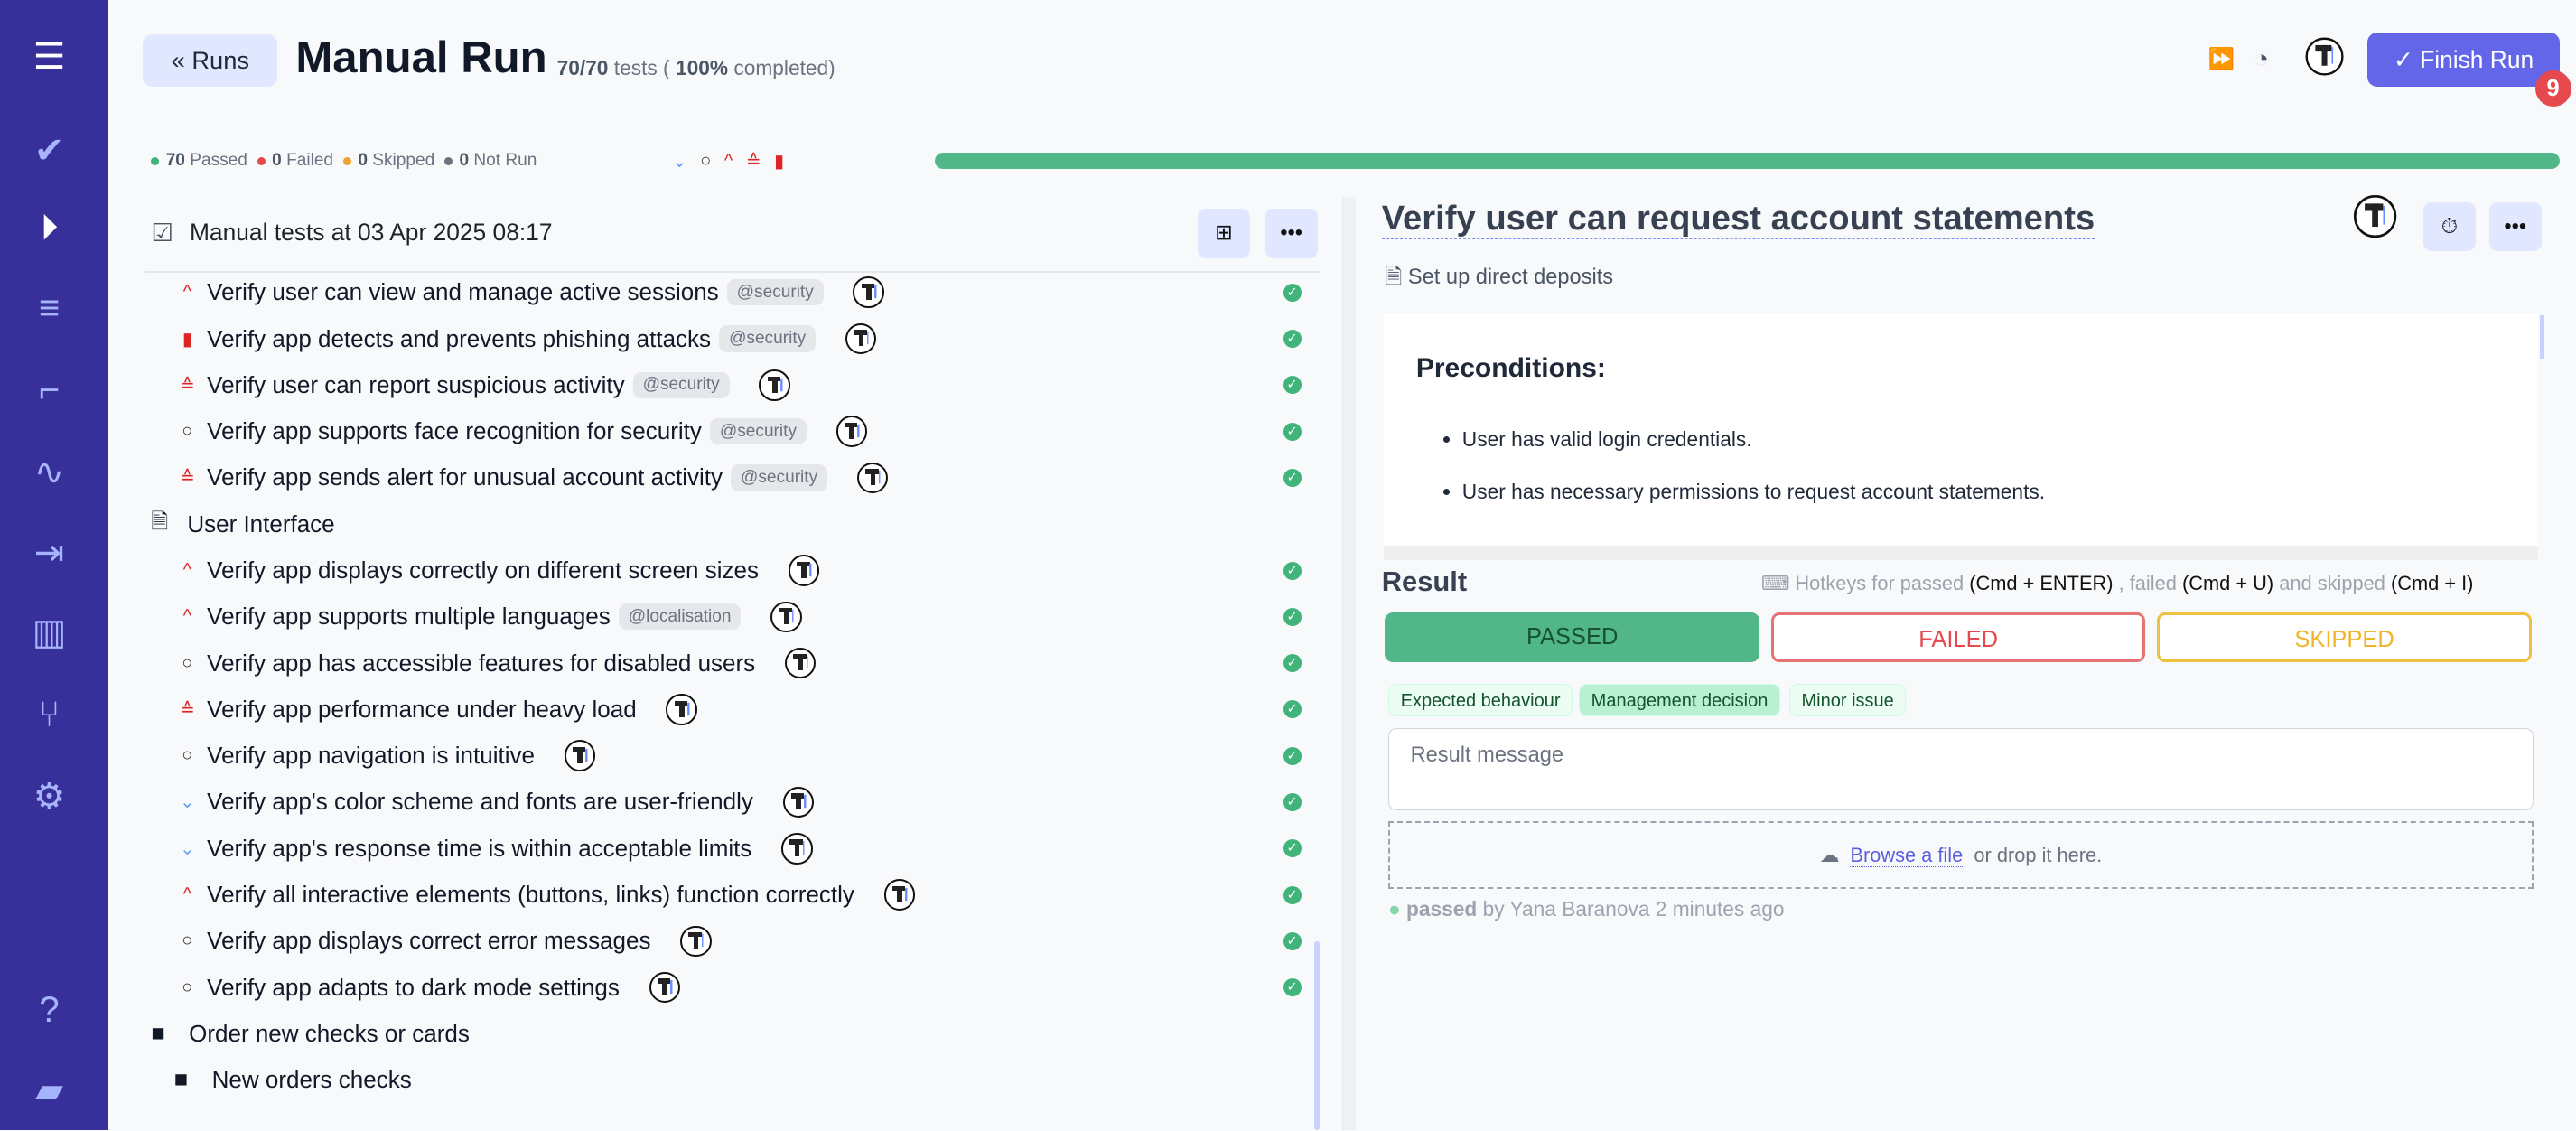 Image resolution: width=2576 pixels, height=1131 pixels. Describe the element at coordinates (1958, 637) in the screenshot. I see `failed-button: FAILED` at that location.